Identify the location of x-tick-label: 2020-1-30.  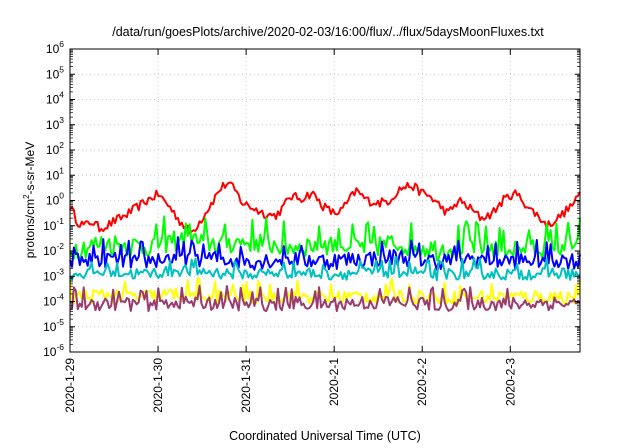
(158, 385).